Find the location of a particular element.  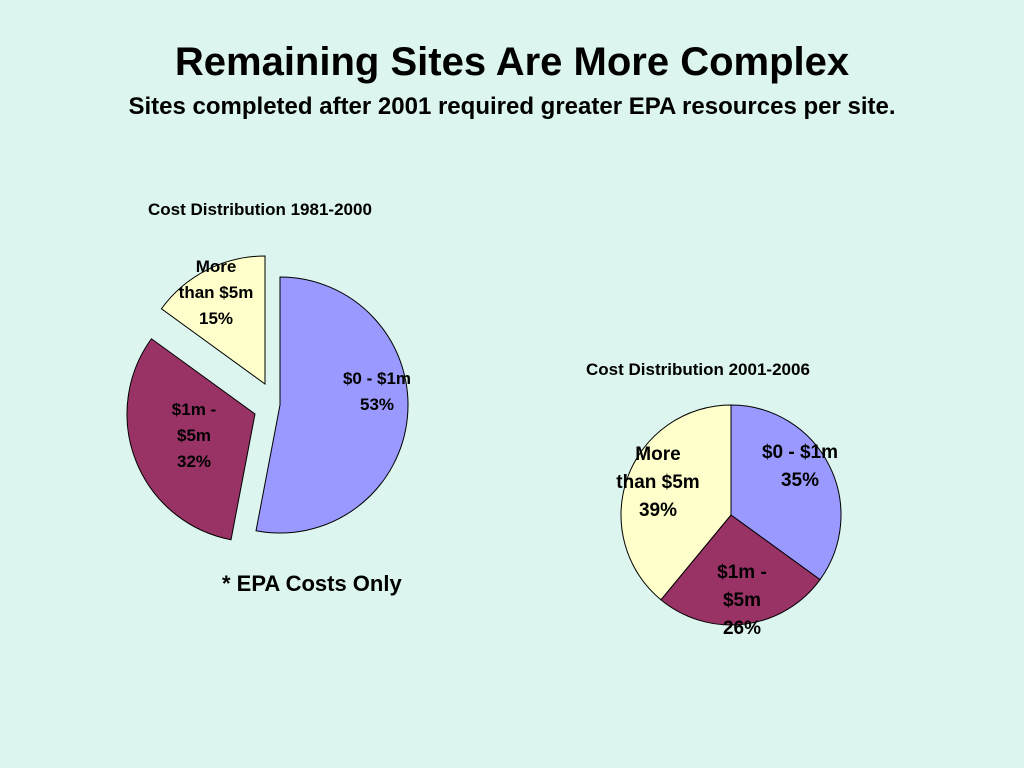

pie-chart-1981-2000: $0 - $1m 53% $1m -$5m 32% More than $5m 15% is located at coordinates (268, 398).